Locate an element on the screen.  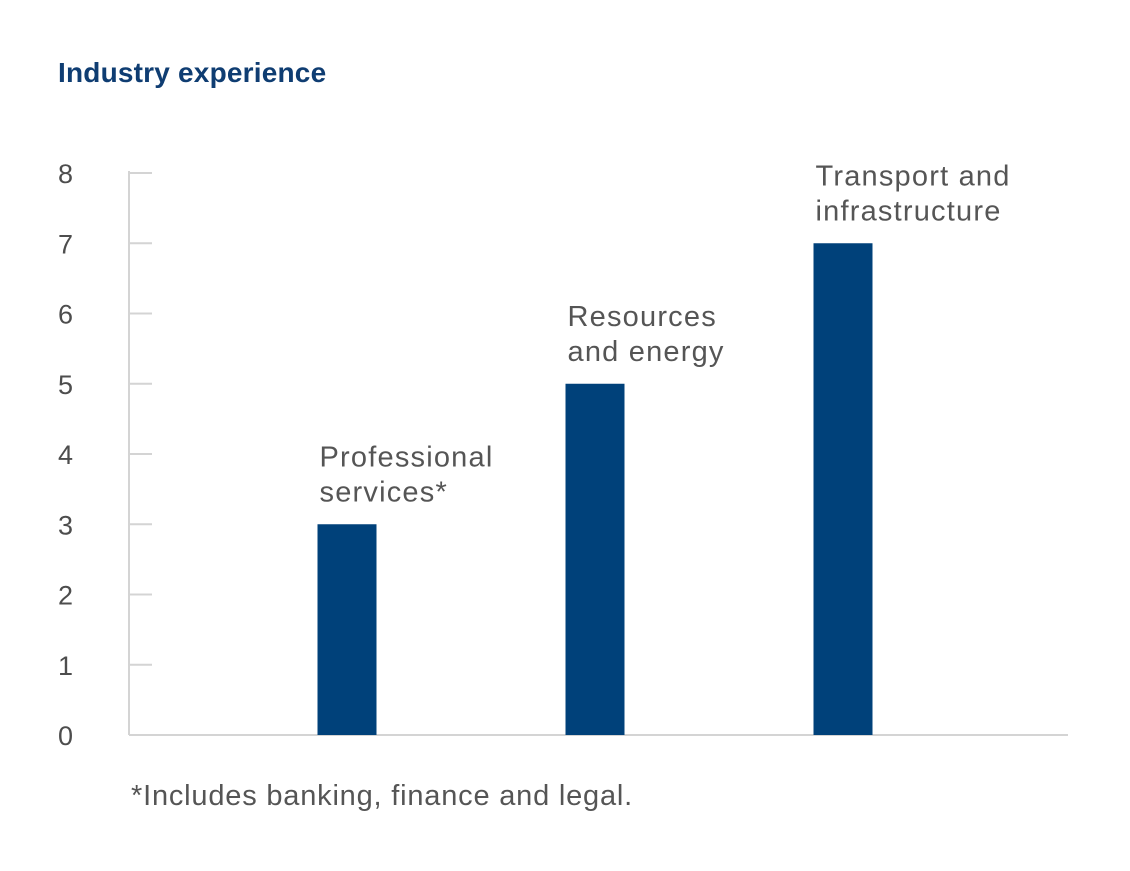
y-tick-label: 7 is located at coordinates (65, 244).